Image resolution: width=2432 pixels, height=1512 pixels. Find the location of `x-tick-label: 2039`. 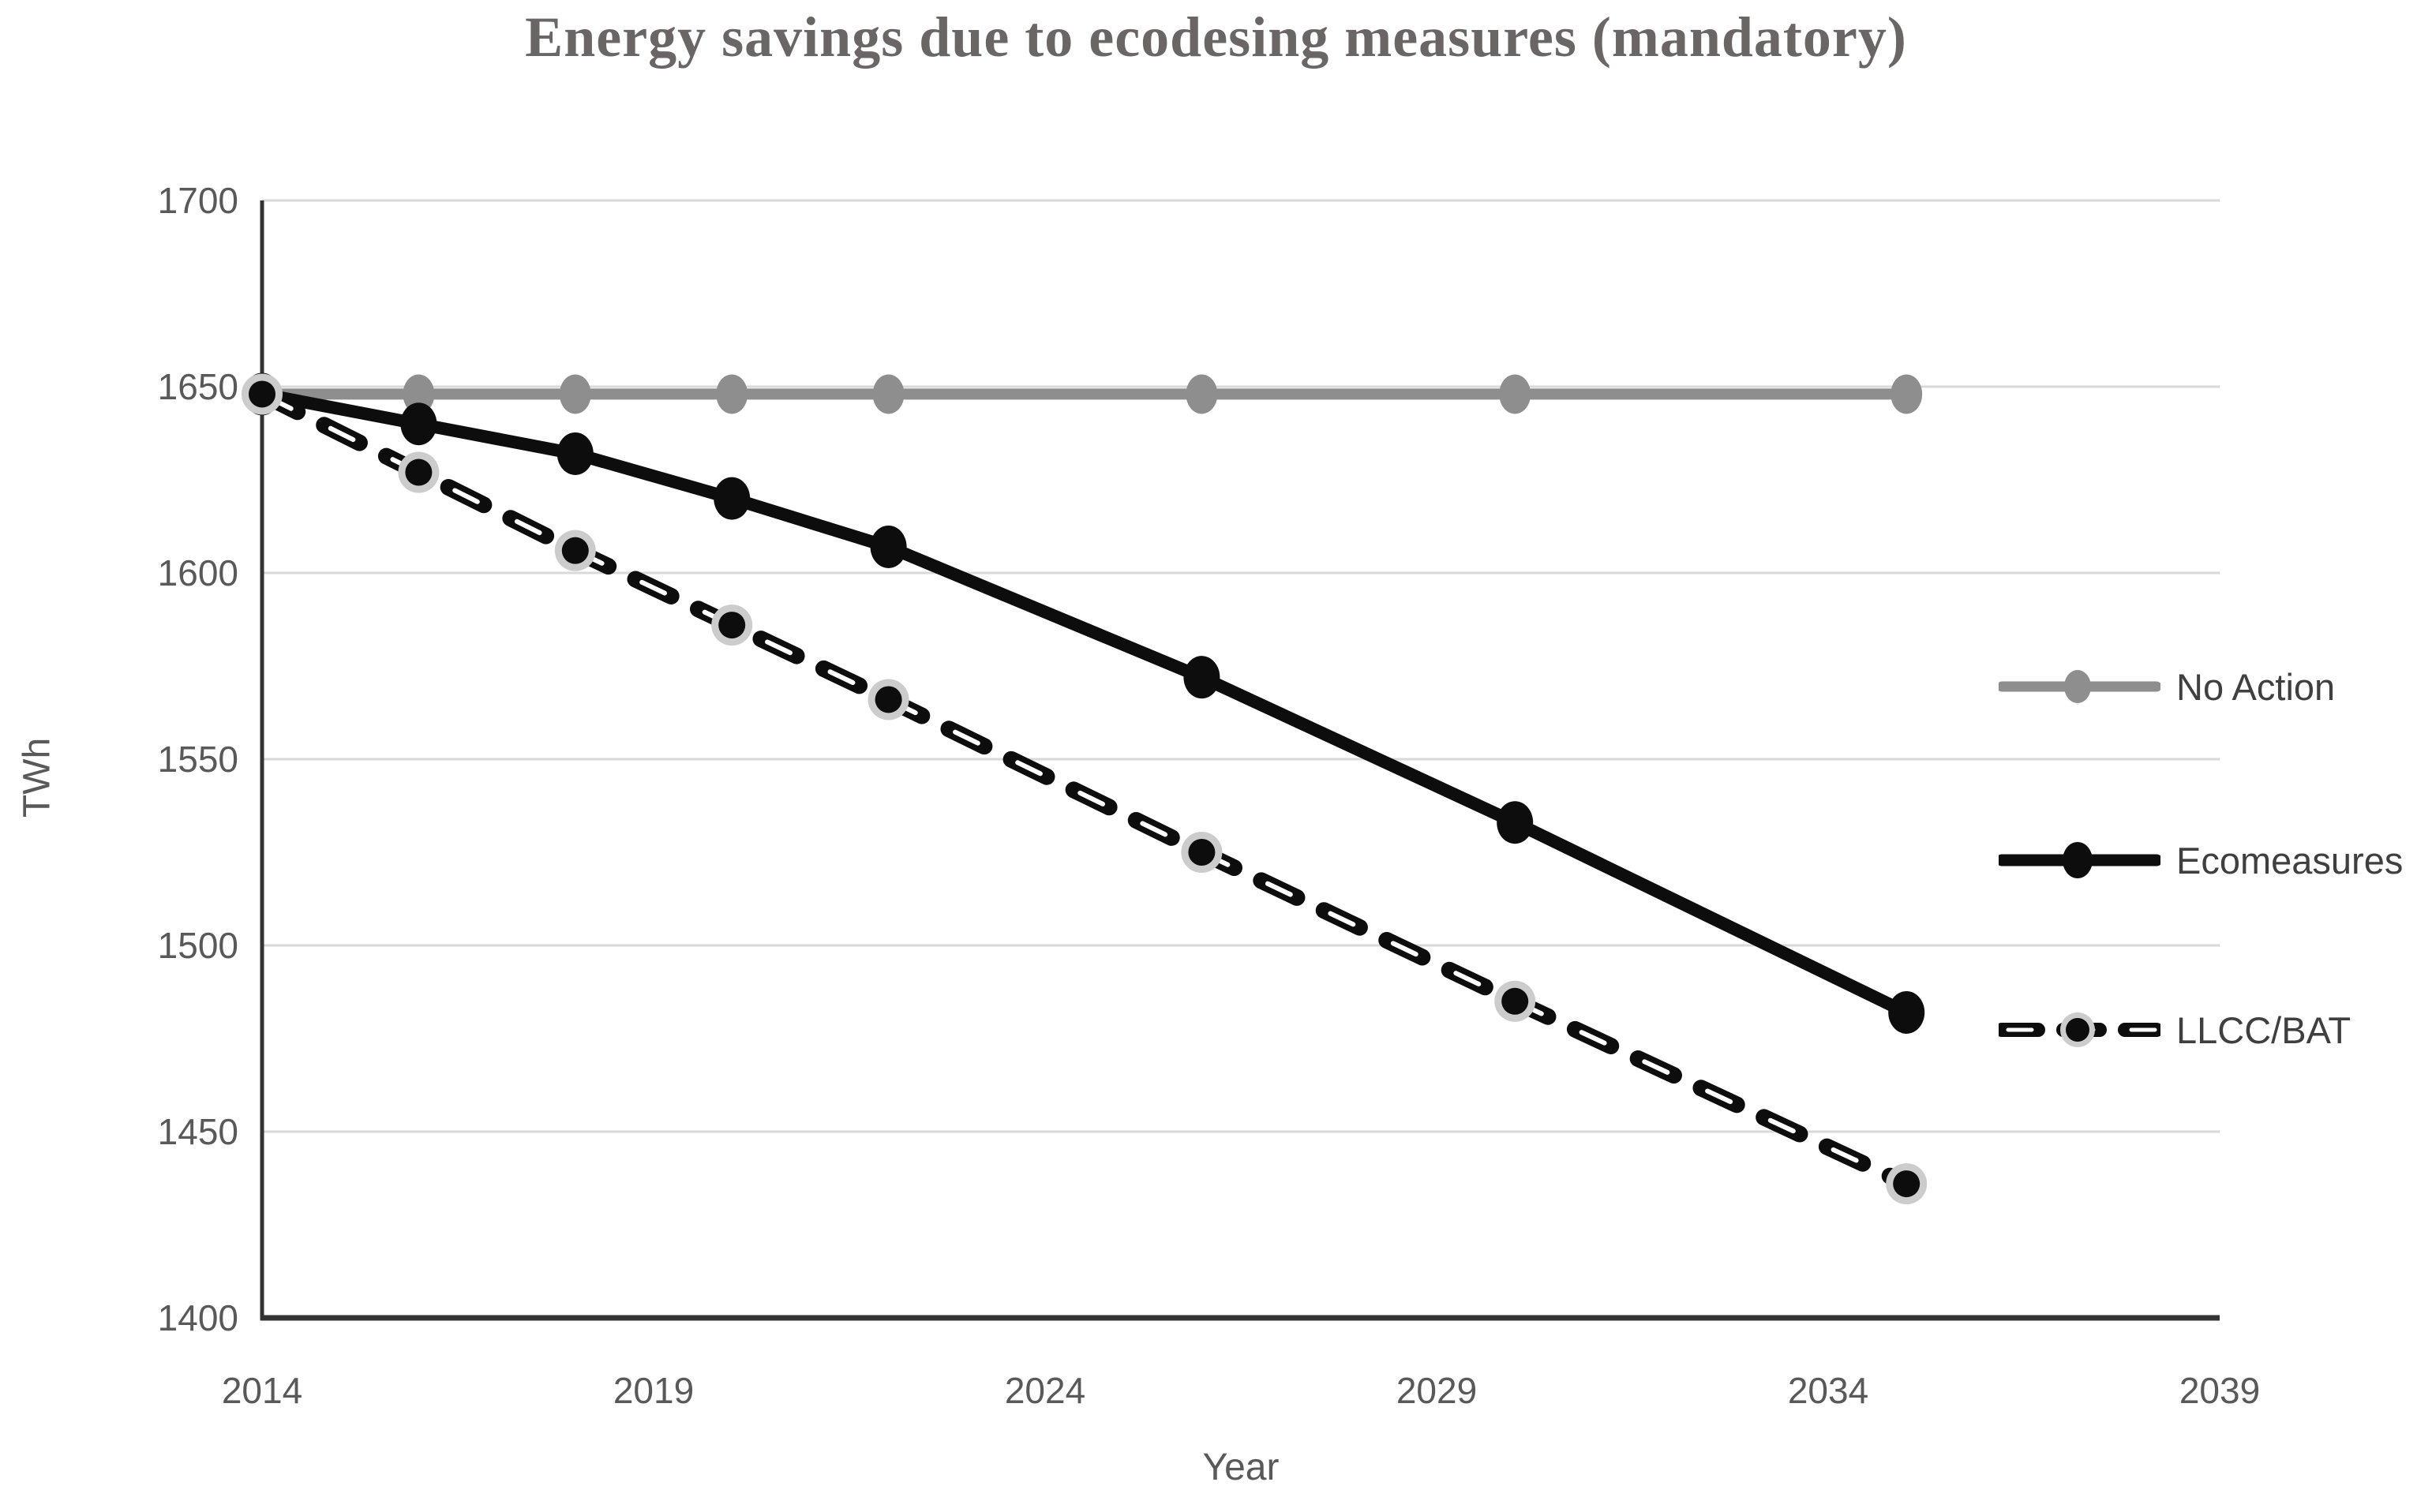

x-tick-label: 2039 is located at coordinates (2219, 1390).